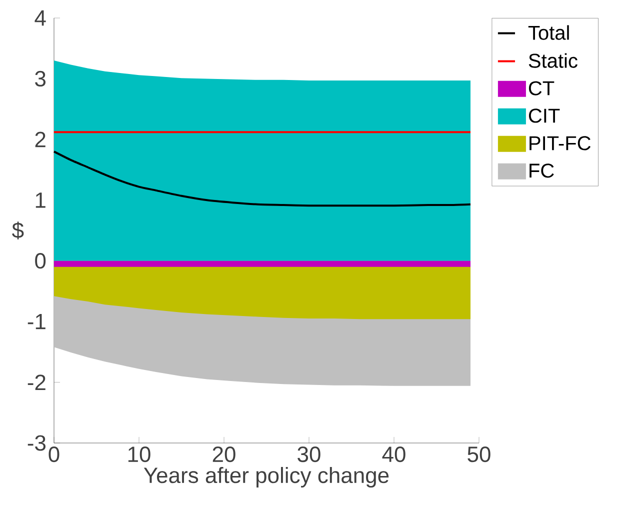 The image size is (634, 522). I want to click on y-tick-label: -2, so click(37, 382).